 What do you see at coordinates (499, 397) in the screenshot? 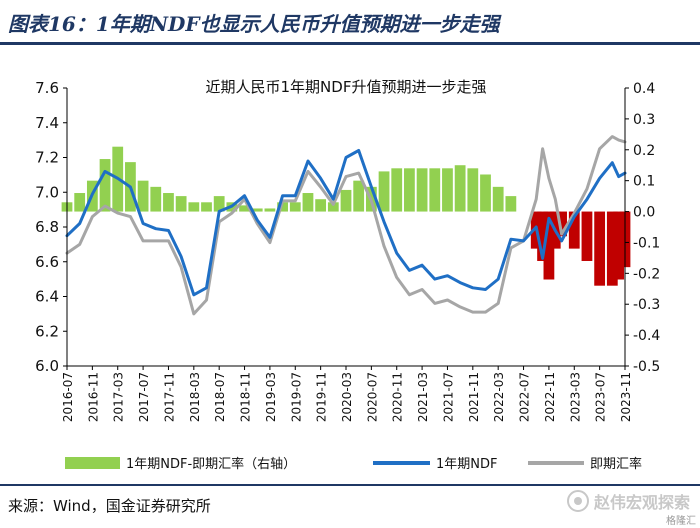
I see `x-tick-label: 2022-03` at bounding box center [499, 397].